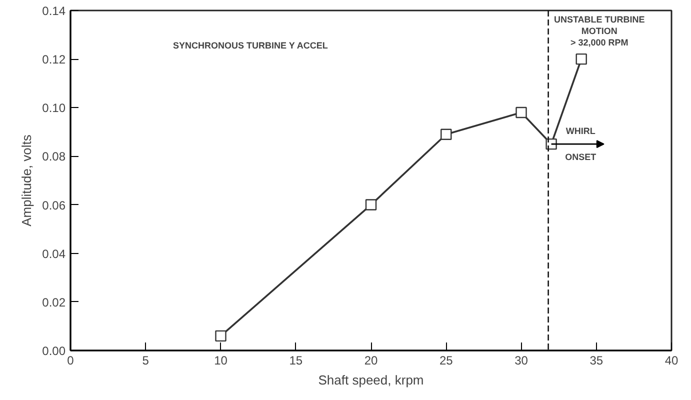  I want to click on x-tick-label: 30, so click(521, 361).